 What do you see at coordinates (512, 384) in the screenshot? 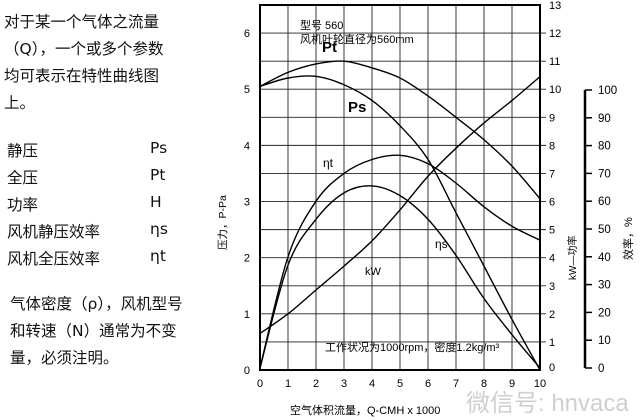
I see `x-tick-label: 9` at bounding box center [512, 384].